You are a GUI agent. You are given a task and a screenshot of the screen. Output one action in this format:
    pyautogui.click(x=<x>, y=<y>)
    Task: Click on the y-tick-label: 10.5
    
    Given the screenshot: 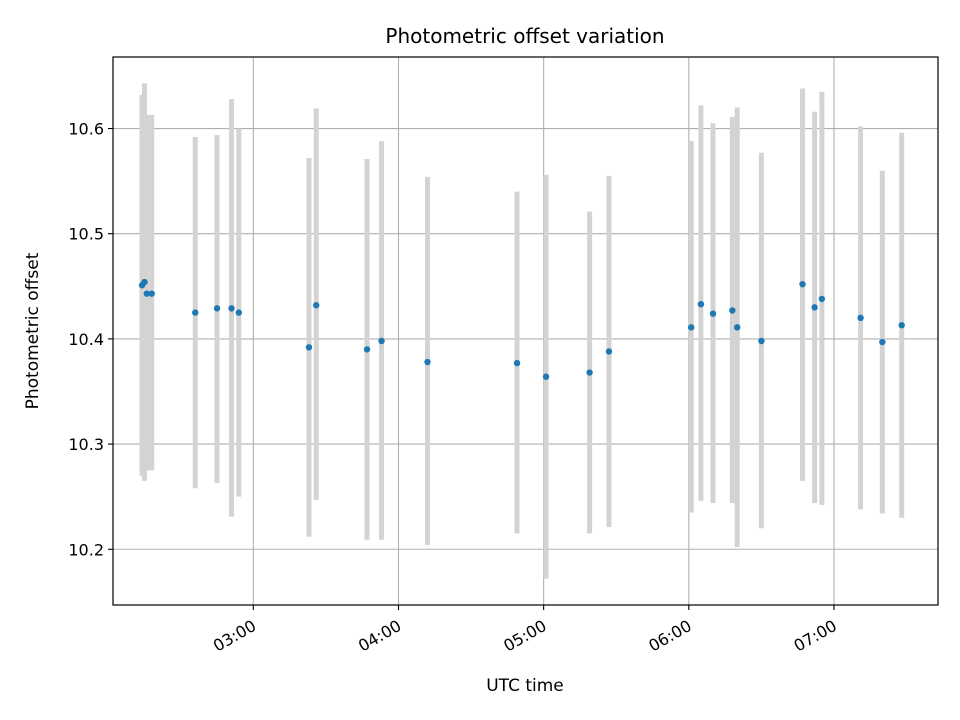 What is the action you would take?
    pyautogui.click(x=86, y=234)
    